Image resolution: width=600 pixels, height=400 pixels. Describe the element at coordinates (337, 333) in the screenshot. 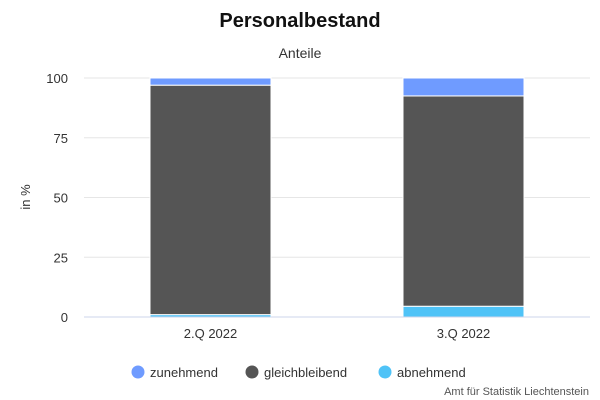

I see `x-tick-labels: 2.Q 2022 3.Q 2022` at that location.